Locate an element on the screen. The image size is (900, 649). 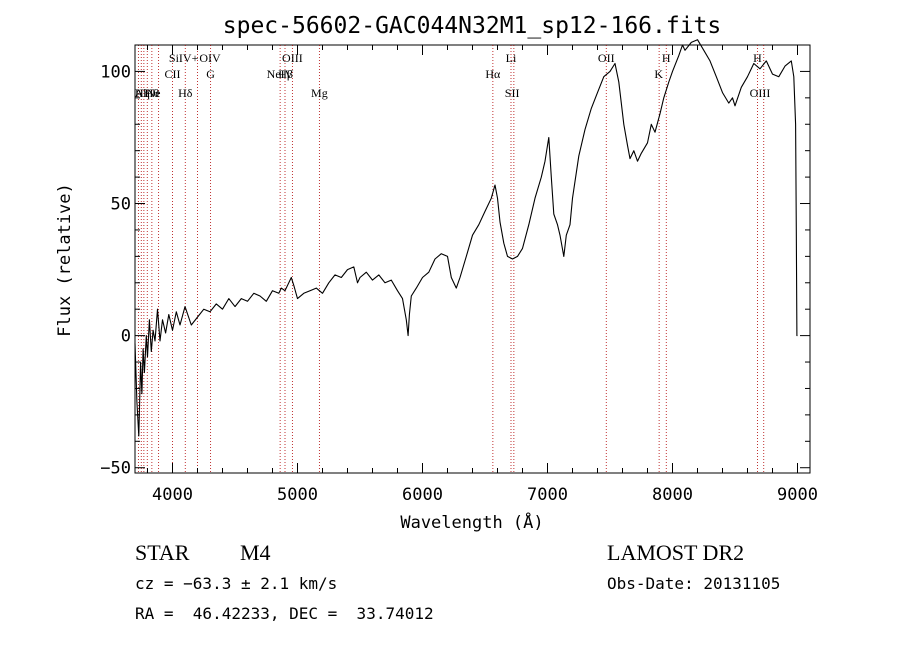
line-annotation: K is located at coordinates (658, 74).